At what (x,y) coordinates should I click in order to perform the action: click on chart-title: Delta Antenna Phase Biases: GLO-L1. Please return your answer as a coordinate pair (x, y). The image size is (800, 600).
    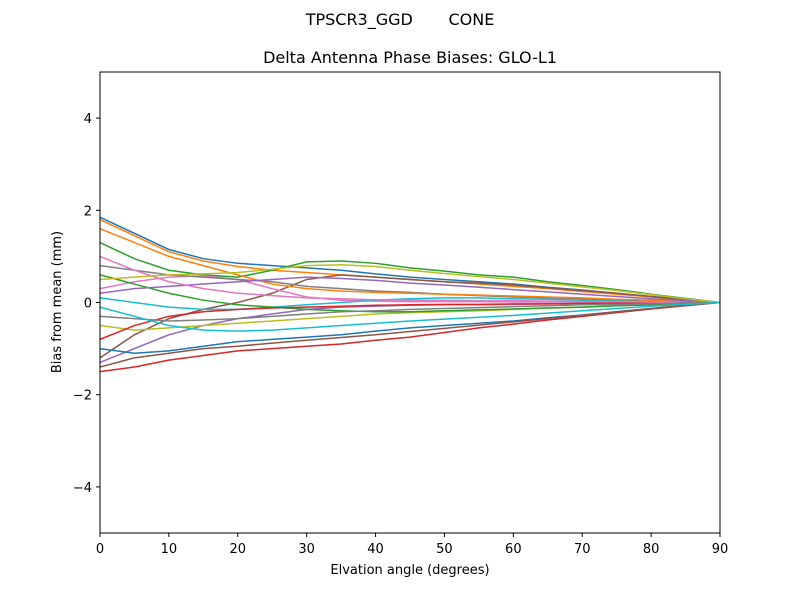
    Looking at the image, I should click on (410, 57).